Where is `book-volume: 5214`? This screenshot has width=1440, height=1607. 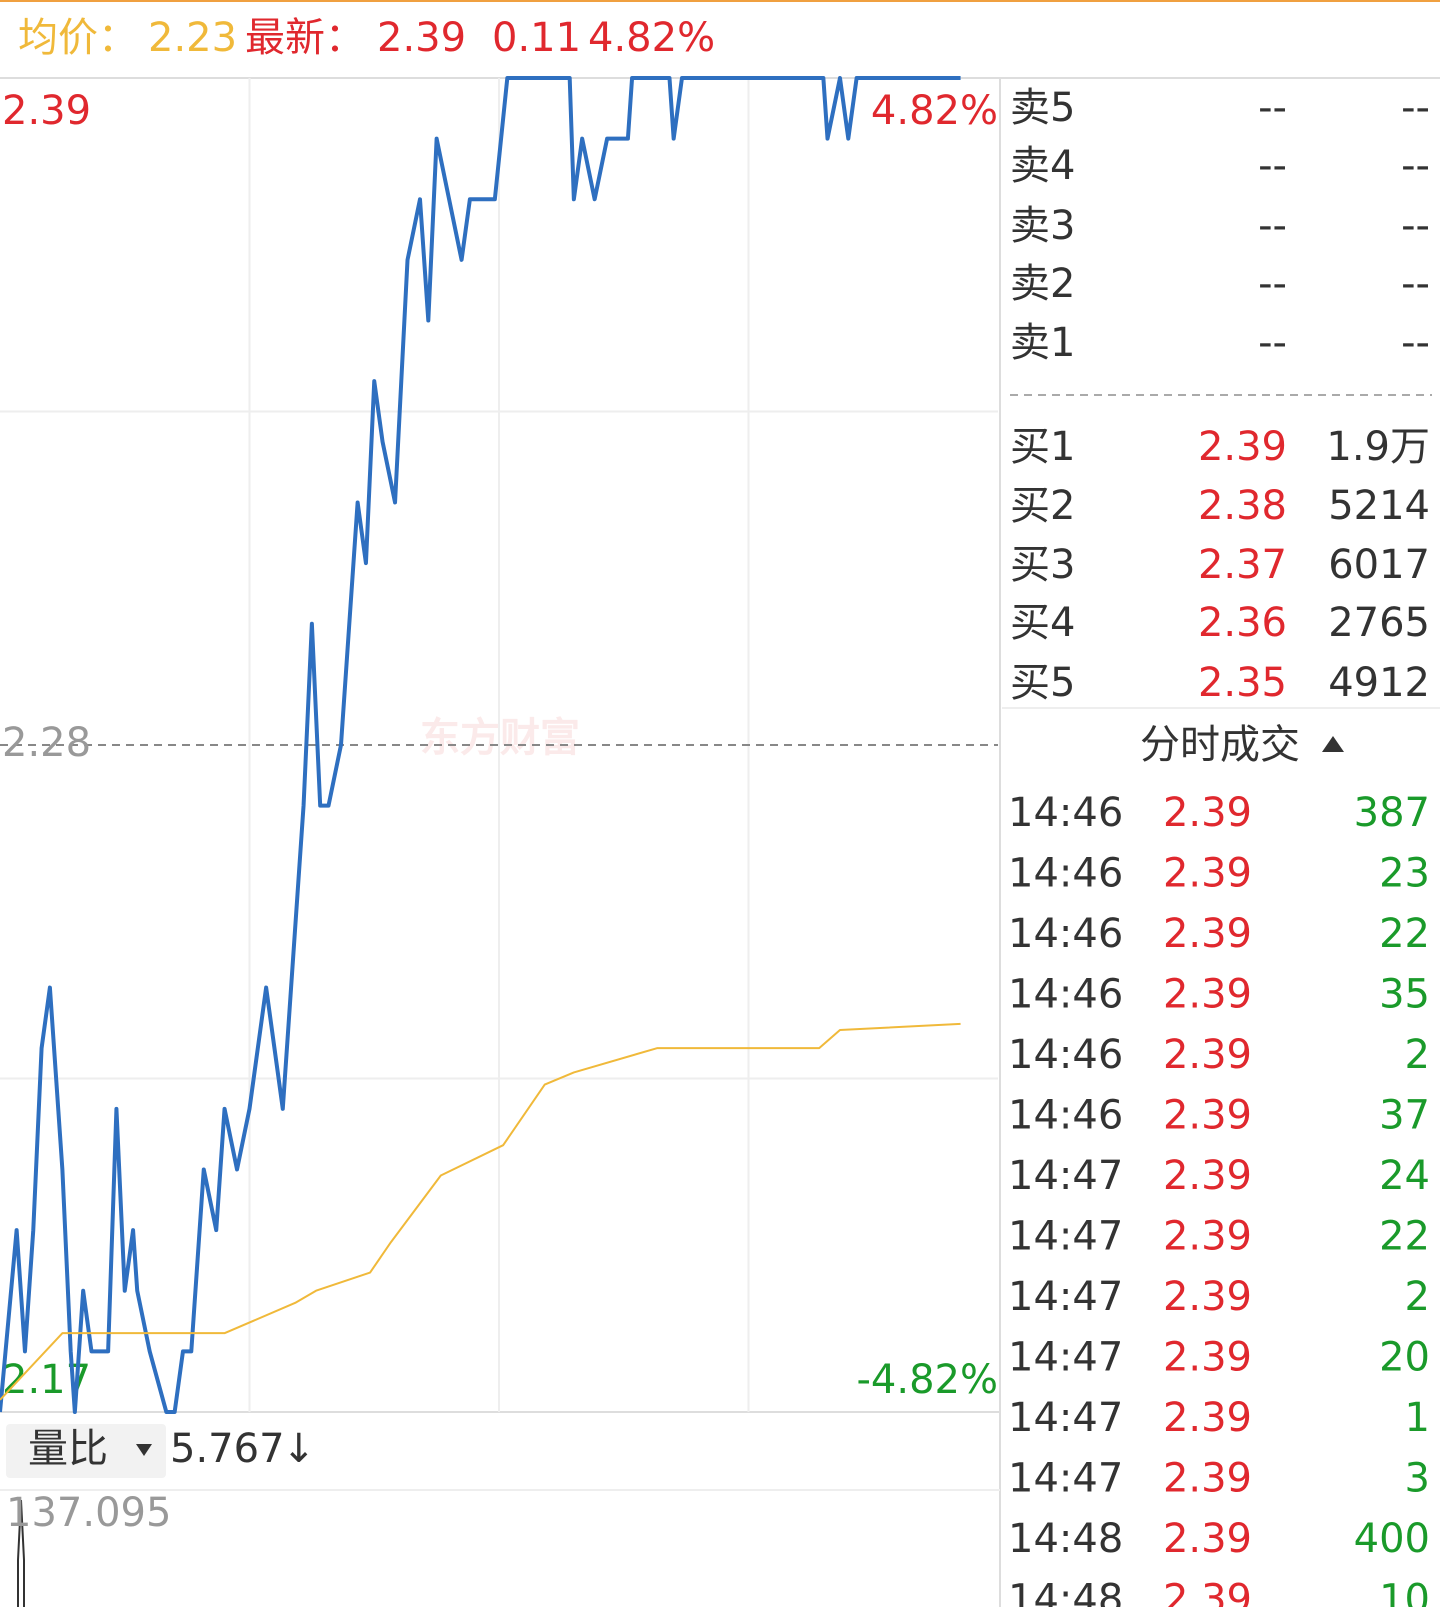 book-volume: 5214 is located at coordinates (1379, 506).